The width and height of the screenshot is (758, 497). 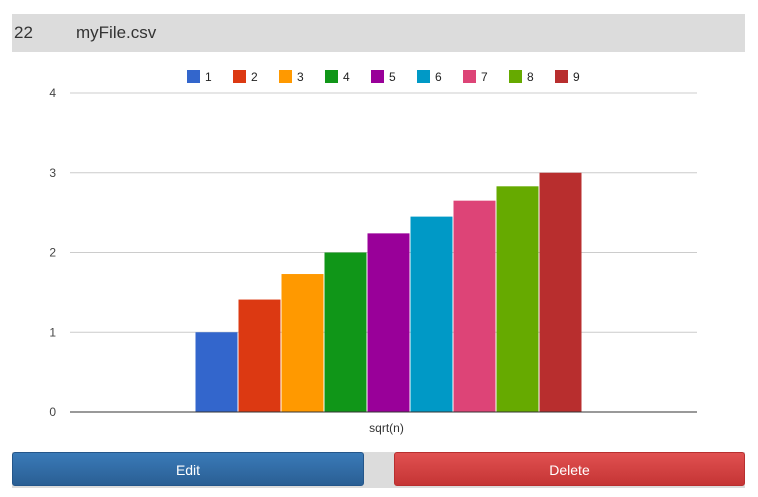 I want to click on y-tick-label: 3, so click(x=52, y=173).